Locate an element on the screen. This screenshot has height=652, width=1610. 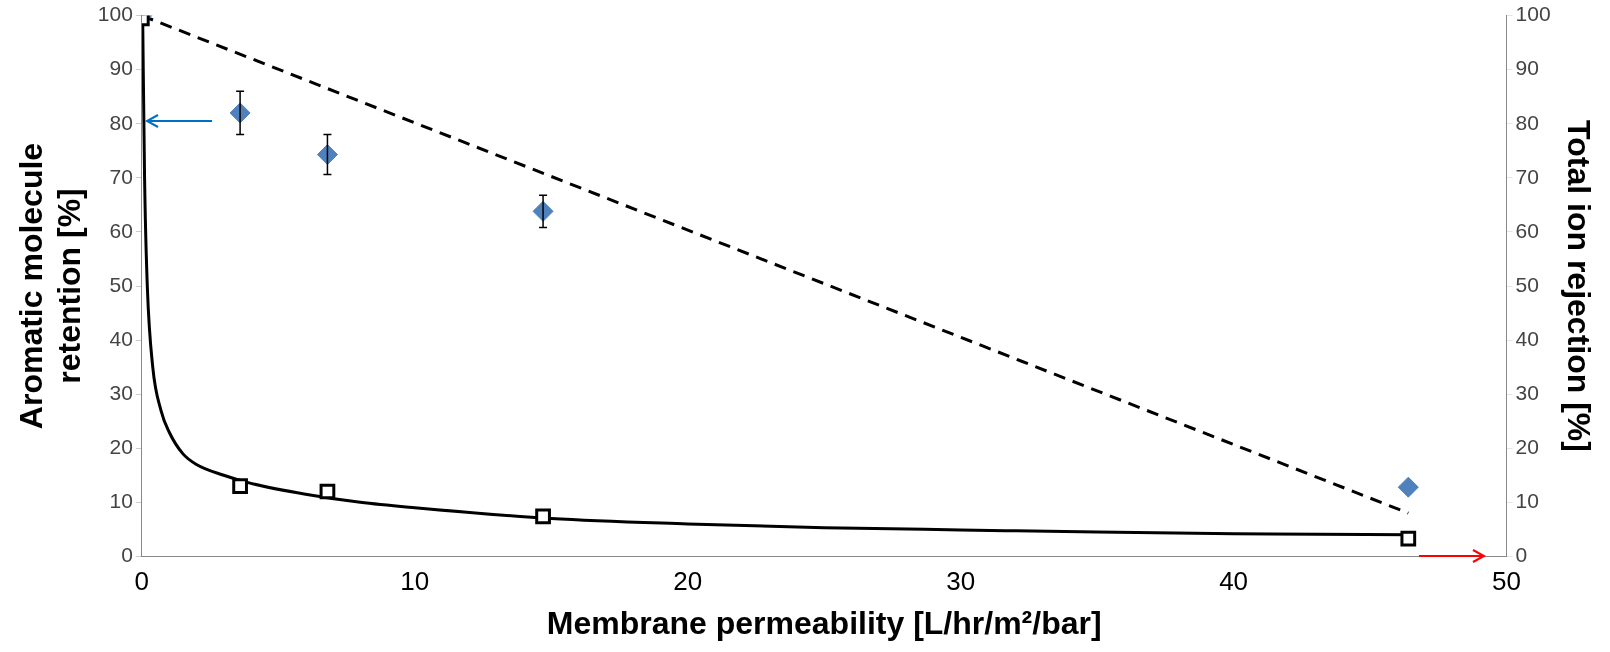
x-tick-label: 40 is located at coordinates (1234, 581).